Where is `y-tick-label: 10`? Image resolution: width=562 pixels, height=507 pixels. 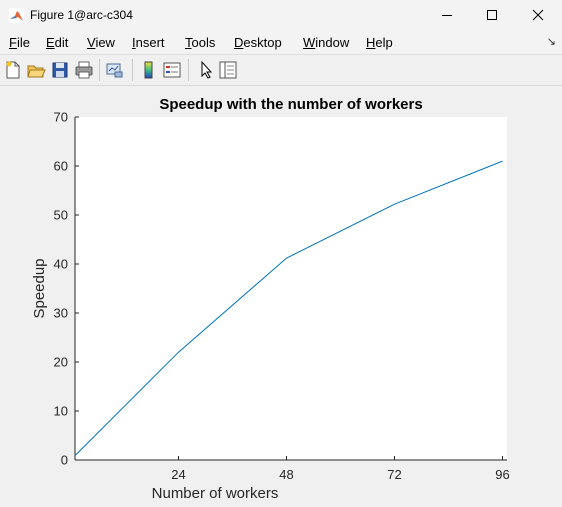 y-tick-label: 10 is located at coordinates (61, 411).